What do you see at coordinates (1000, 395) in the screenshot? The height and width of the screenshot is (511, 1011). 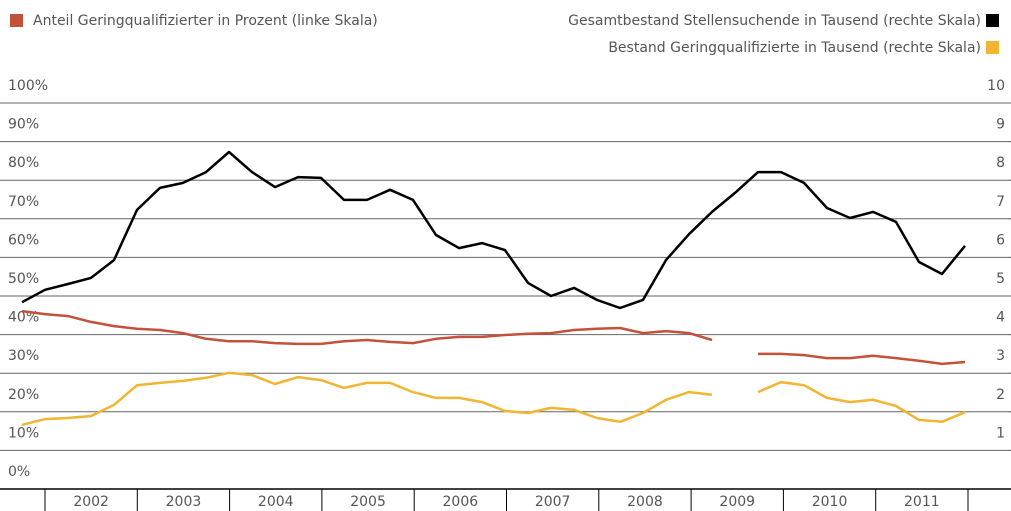 I see `y2-tick-label: 2` at bounding box center [1000, 395].